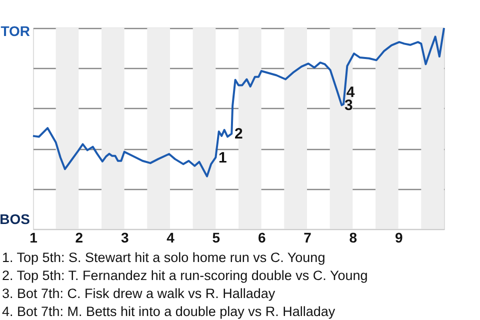 The image size is (480, 320). Describe the element at coordinates (185, 275) in the screenshot. I see `text: 2. Top 5th: T. Fernandez hit a run-scoring double vs C. Young` at that location.